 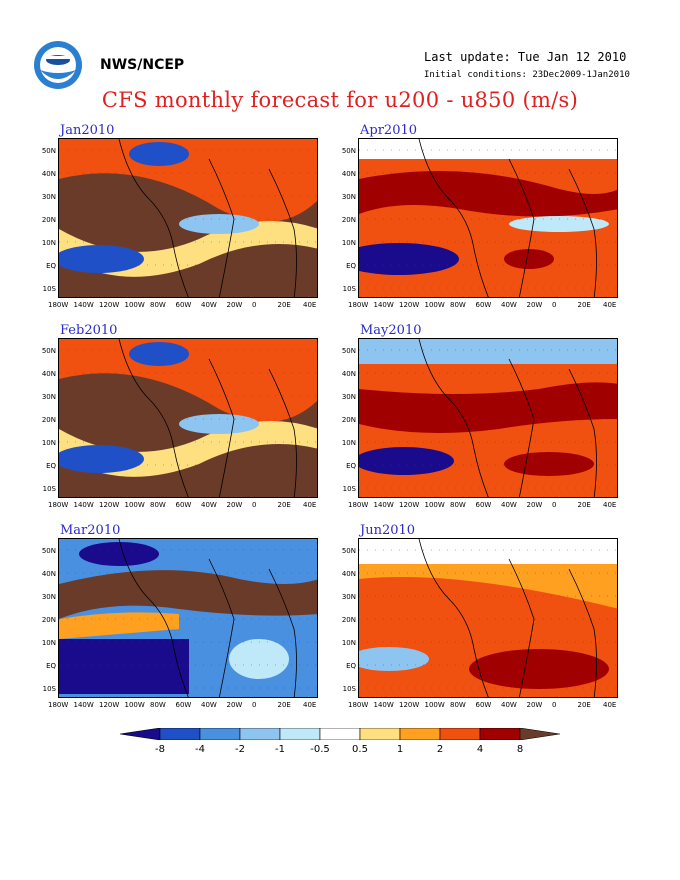 I want to click on colorbar-label: -8, so click(x=160, y=749).